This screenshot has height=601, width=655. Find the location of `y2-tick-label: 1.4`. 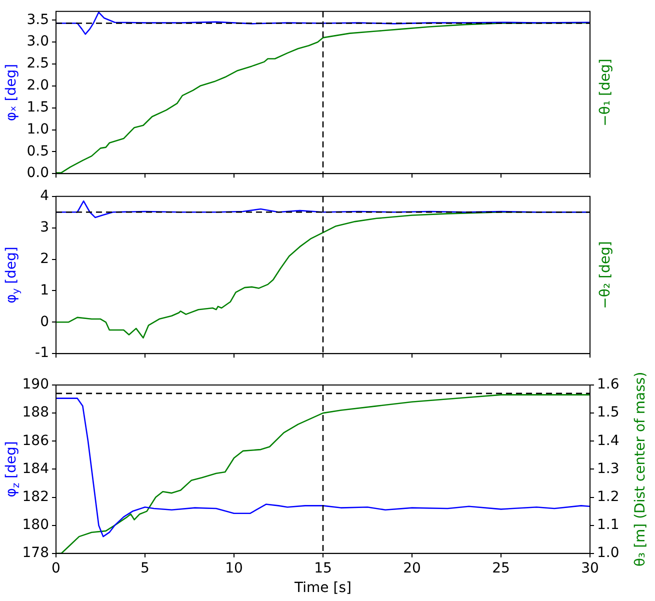

y2-tick-label: 1.4 is located at coordinates (608, 440).